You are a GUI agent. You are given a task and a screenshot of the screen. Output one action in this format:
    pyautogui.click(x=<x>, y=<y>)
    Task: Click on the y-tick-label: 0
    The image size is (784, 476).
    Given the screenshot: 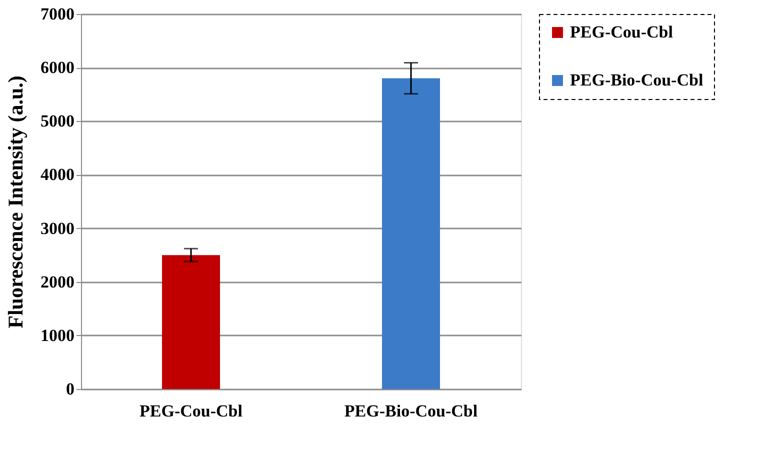 What is the action you would take?
    pyautogui.click(x=70, y=389)
    